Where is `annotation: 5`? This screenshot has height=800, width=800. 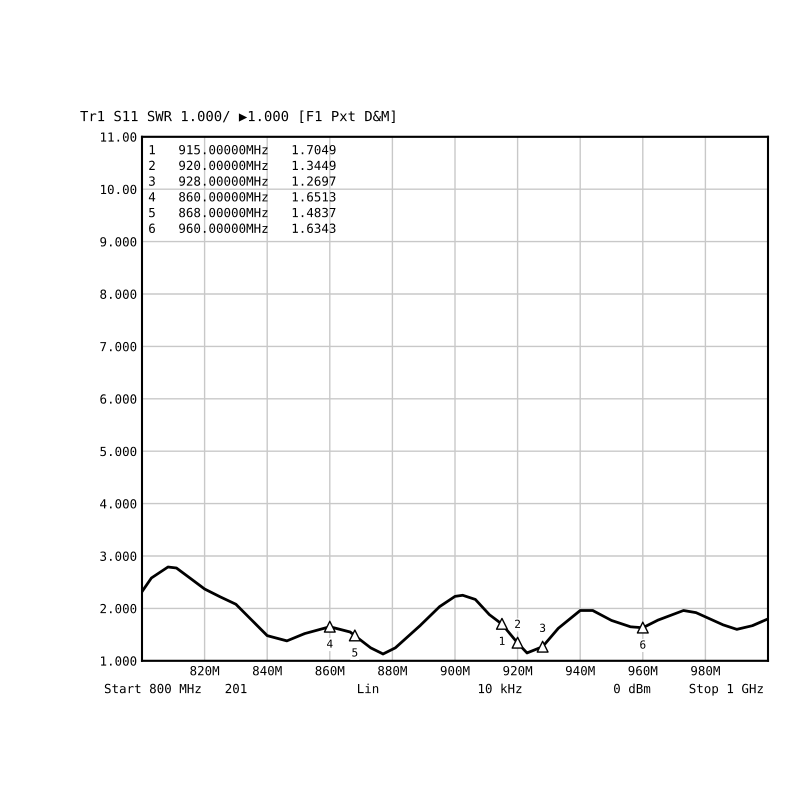
annotation: 5 is located at coordinates (355, 652).